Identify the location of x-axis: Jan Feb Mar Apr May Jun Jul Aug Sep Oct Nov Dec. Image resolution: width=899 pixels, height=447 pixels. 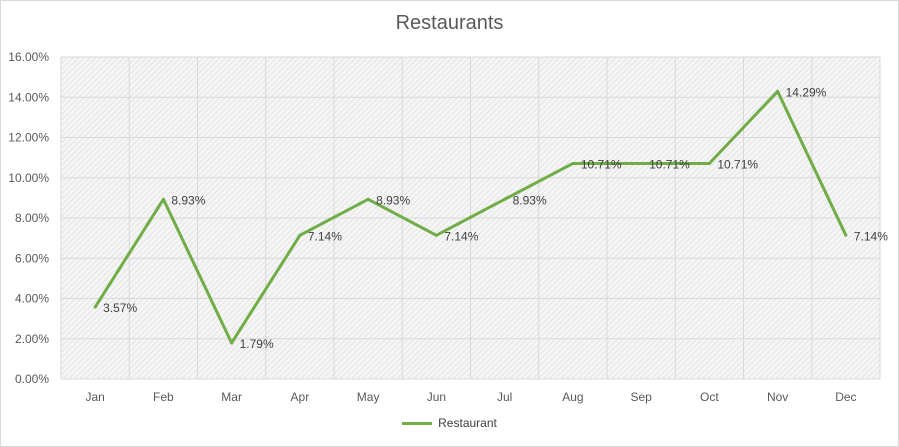
(470, 397).